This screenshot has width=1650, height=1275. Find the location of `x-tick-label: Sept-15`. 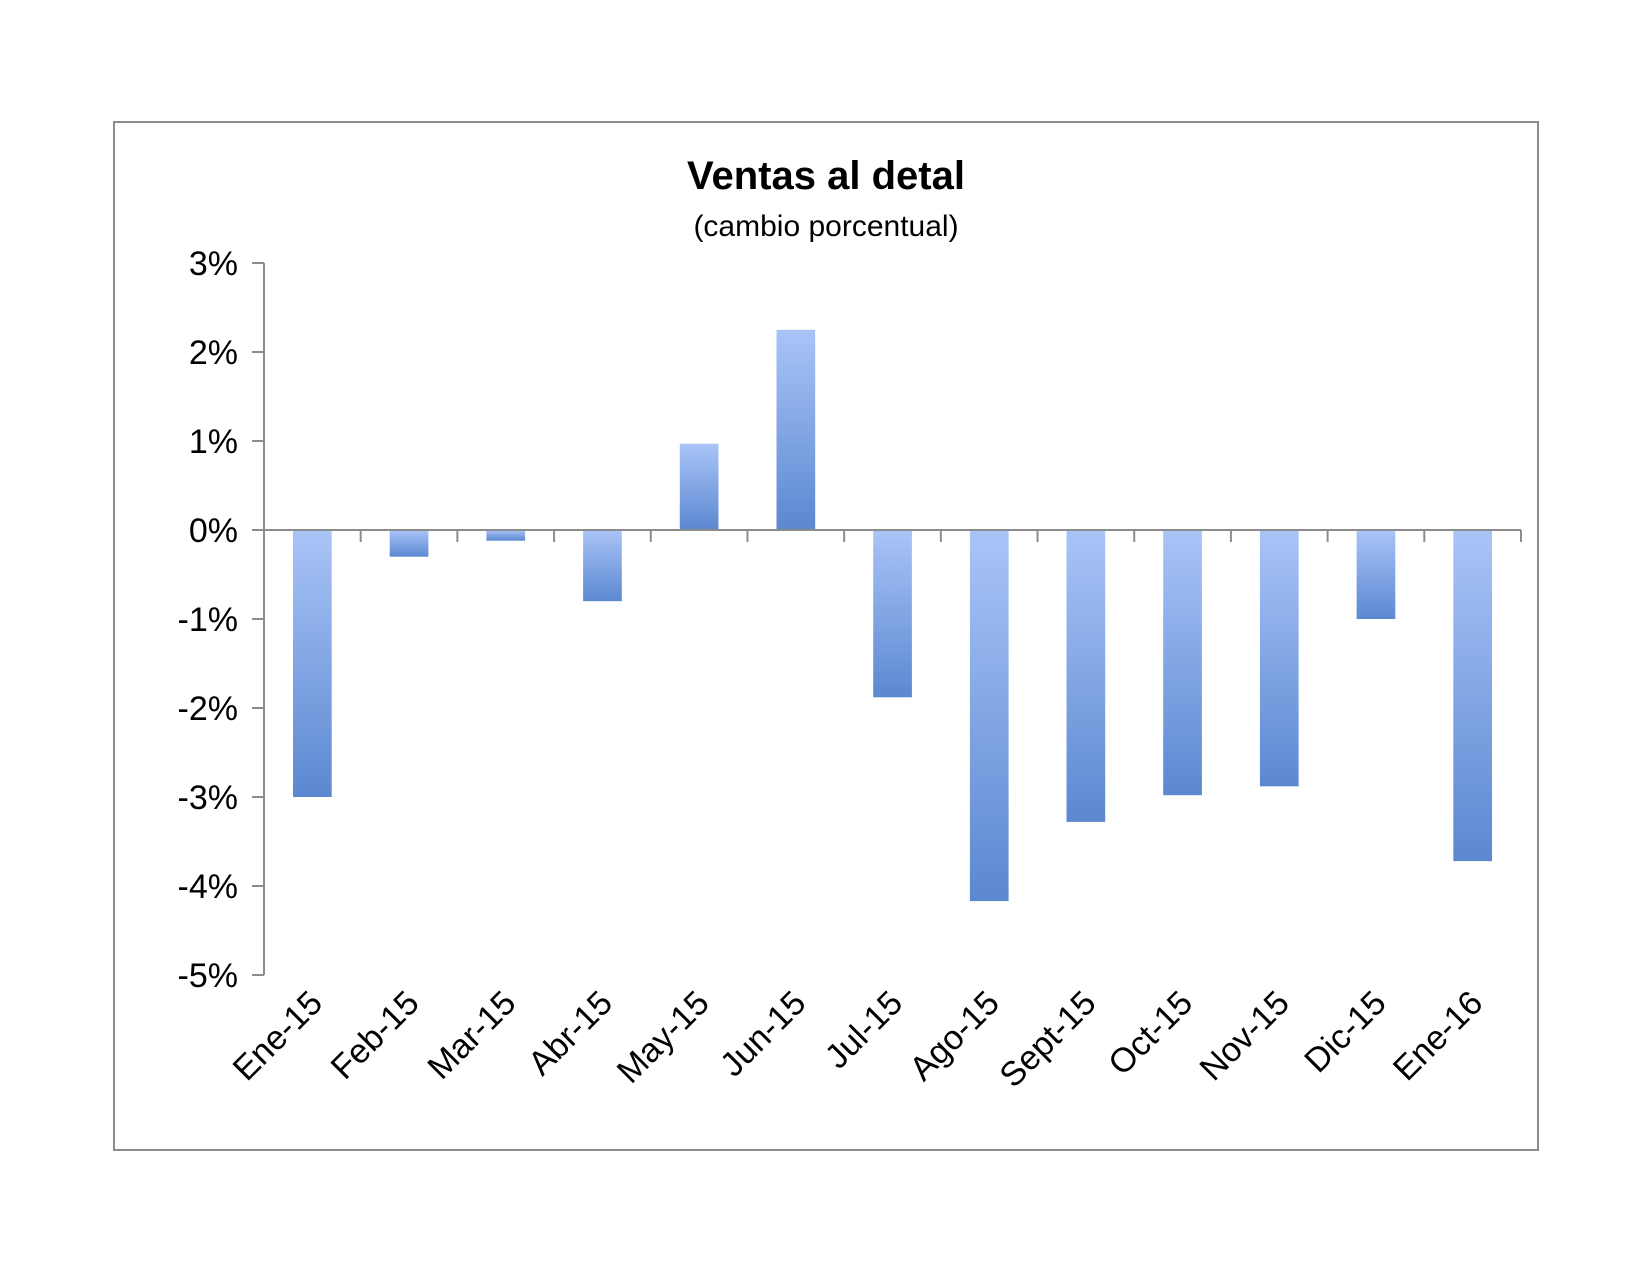

x-tick-label: Sept-15 is located at coordinates (1047, 1039).